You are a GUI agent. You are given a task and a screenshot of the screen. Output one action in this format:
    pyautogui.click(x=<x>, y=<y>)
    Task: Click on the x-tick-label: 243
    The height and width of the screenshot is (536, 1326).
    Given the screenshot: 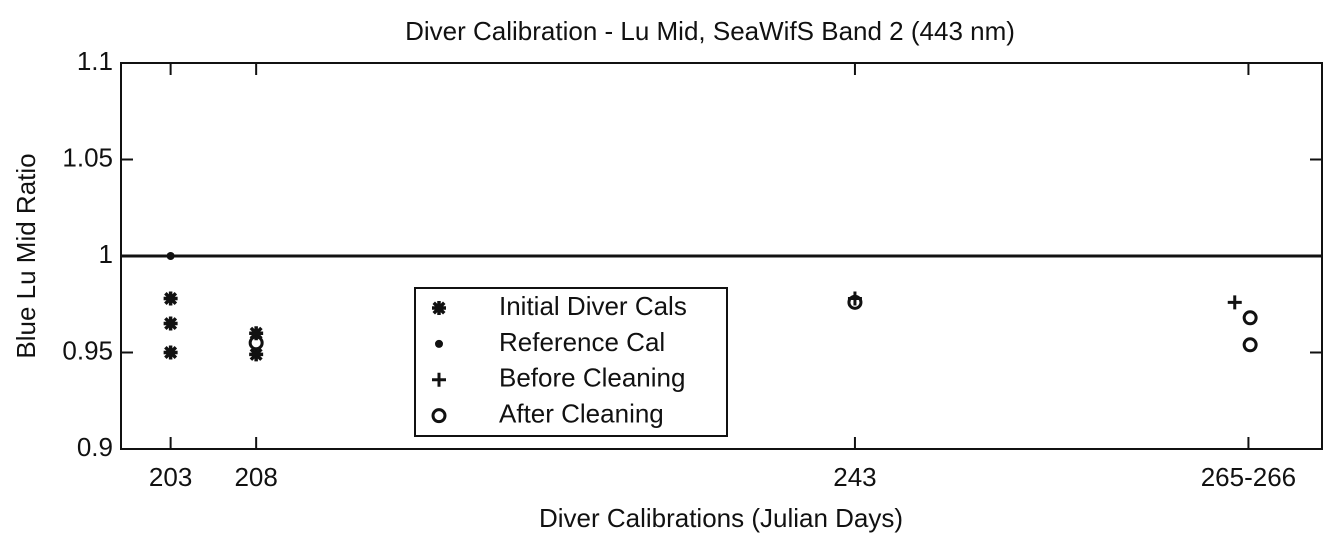 What is the action you would take?
    pyautogui.click(x=854, y=477)
    